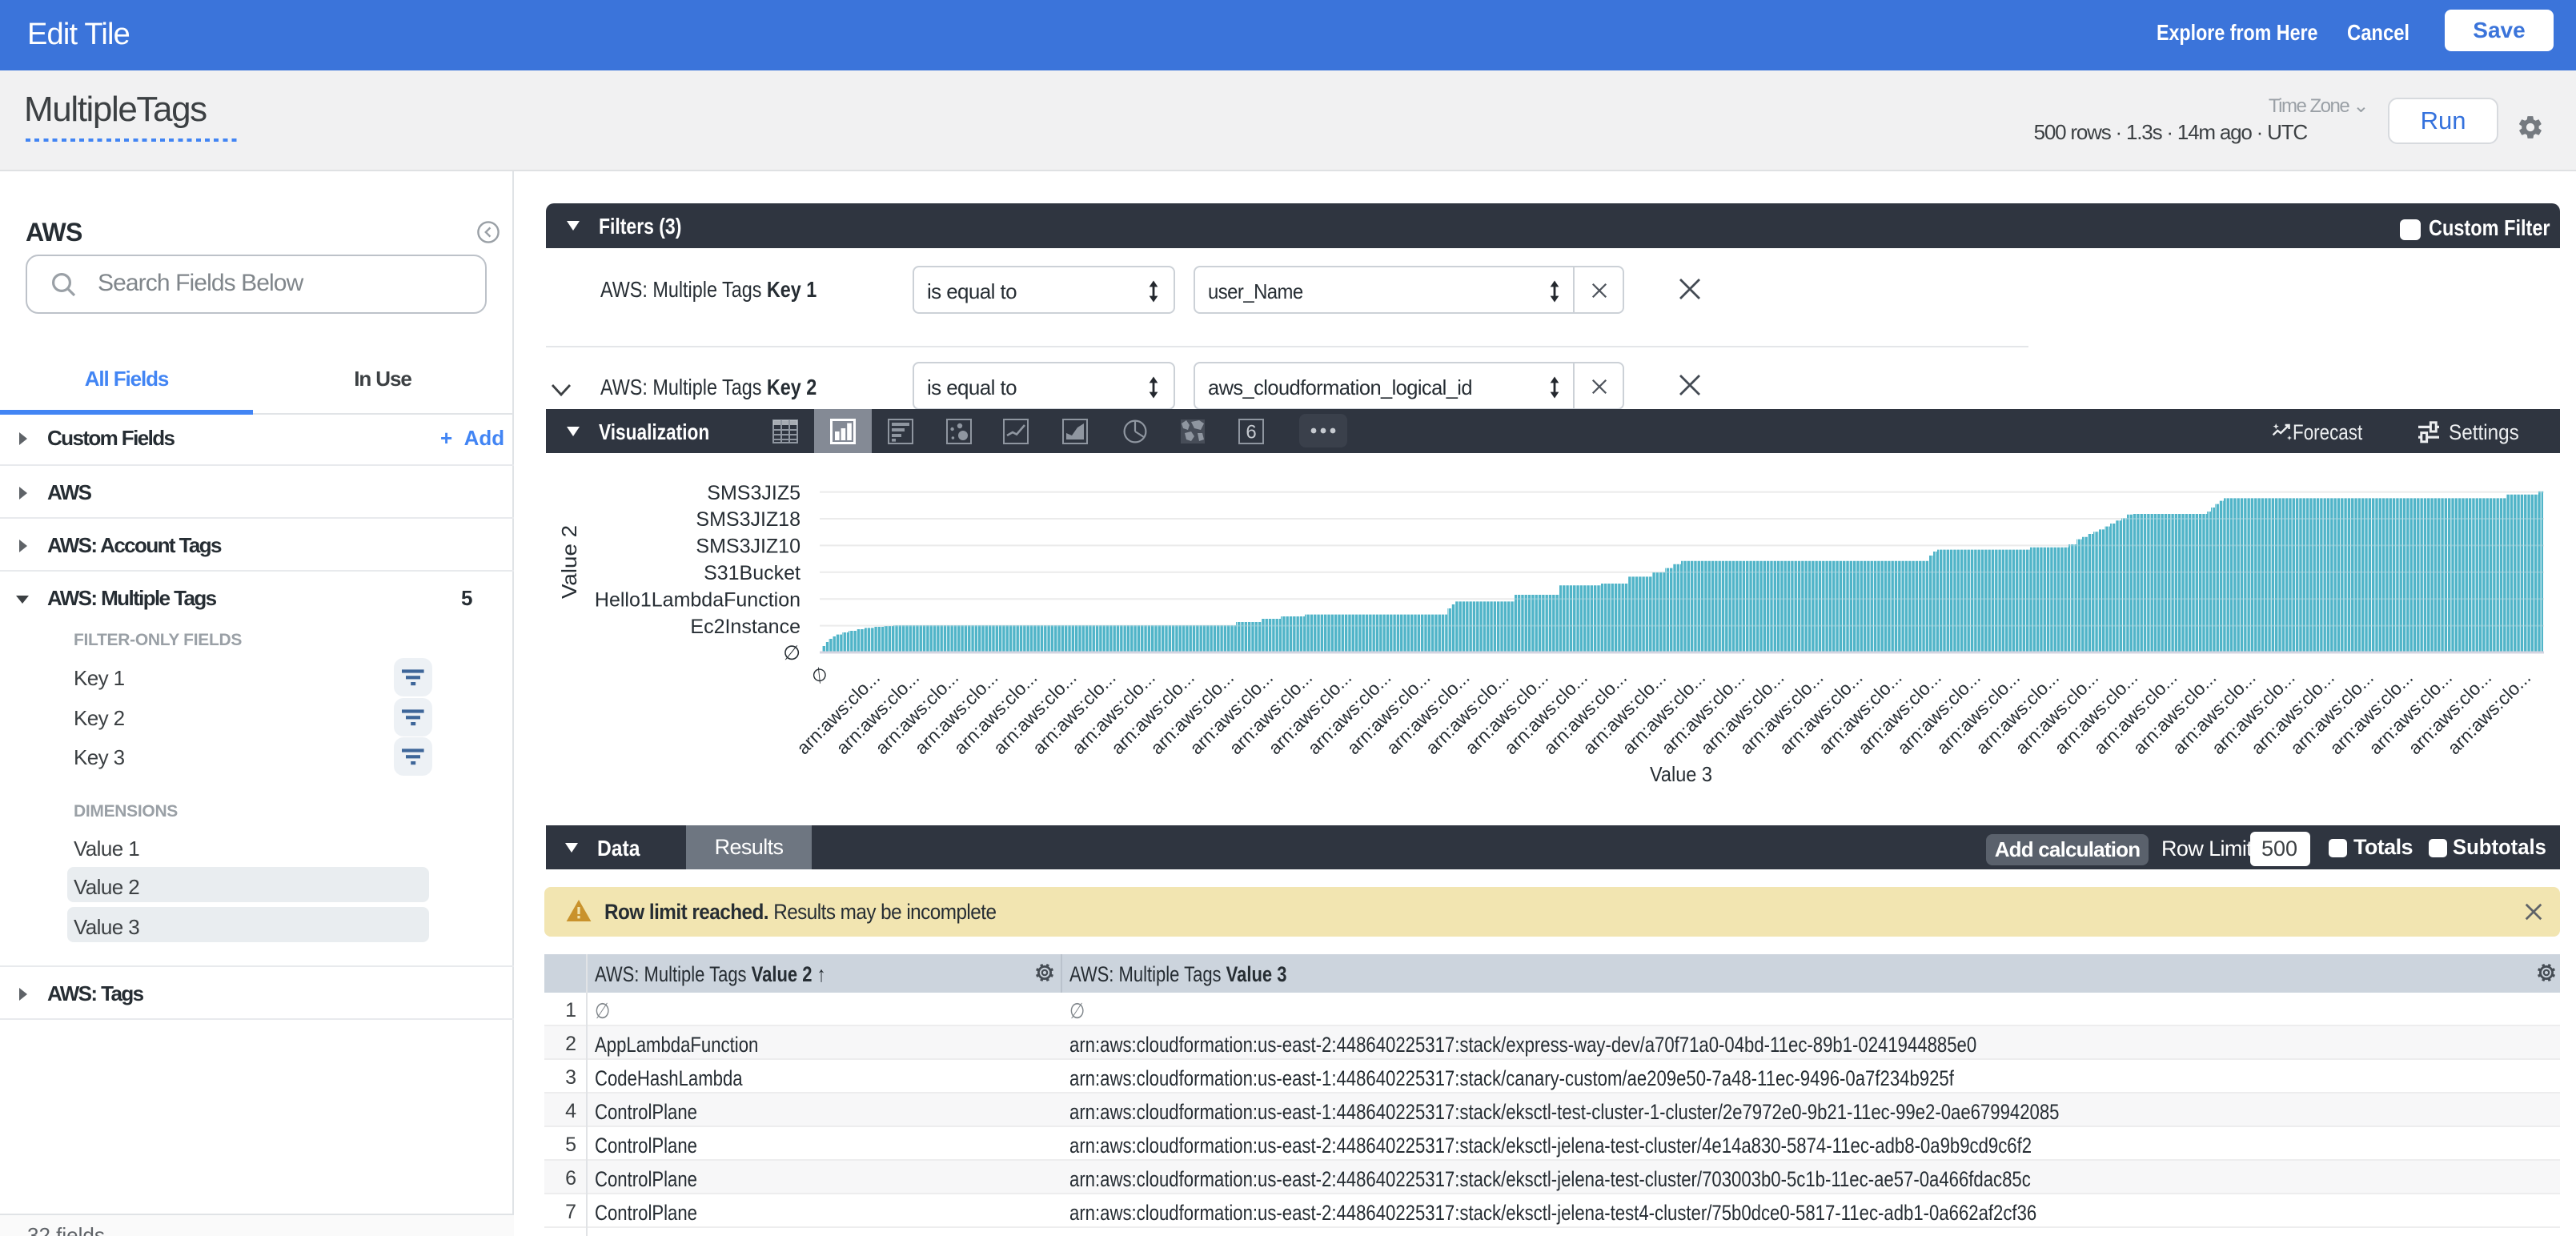 The height and width of the screenshot is (1236, 2576). What do you see at coordinates (569, 562) in the screenshot?
I see `svg-text: Value 2` at bounding box center [569, 562].